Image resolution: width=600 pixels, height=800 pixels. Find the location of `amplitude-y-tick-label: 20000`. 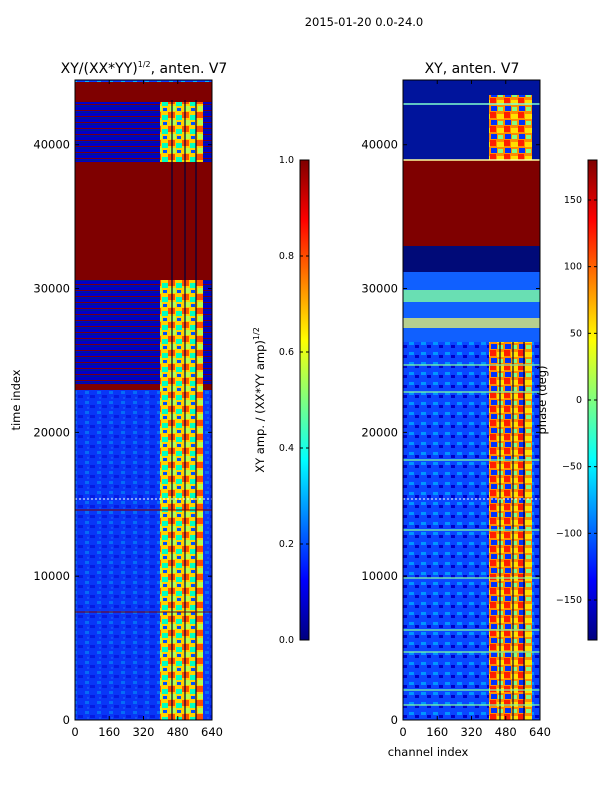

amplitude-y-tick-label: 20000 is located at coordinates (51, 432).